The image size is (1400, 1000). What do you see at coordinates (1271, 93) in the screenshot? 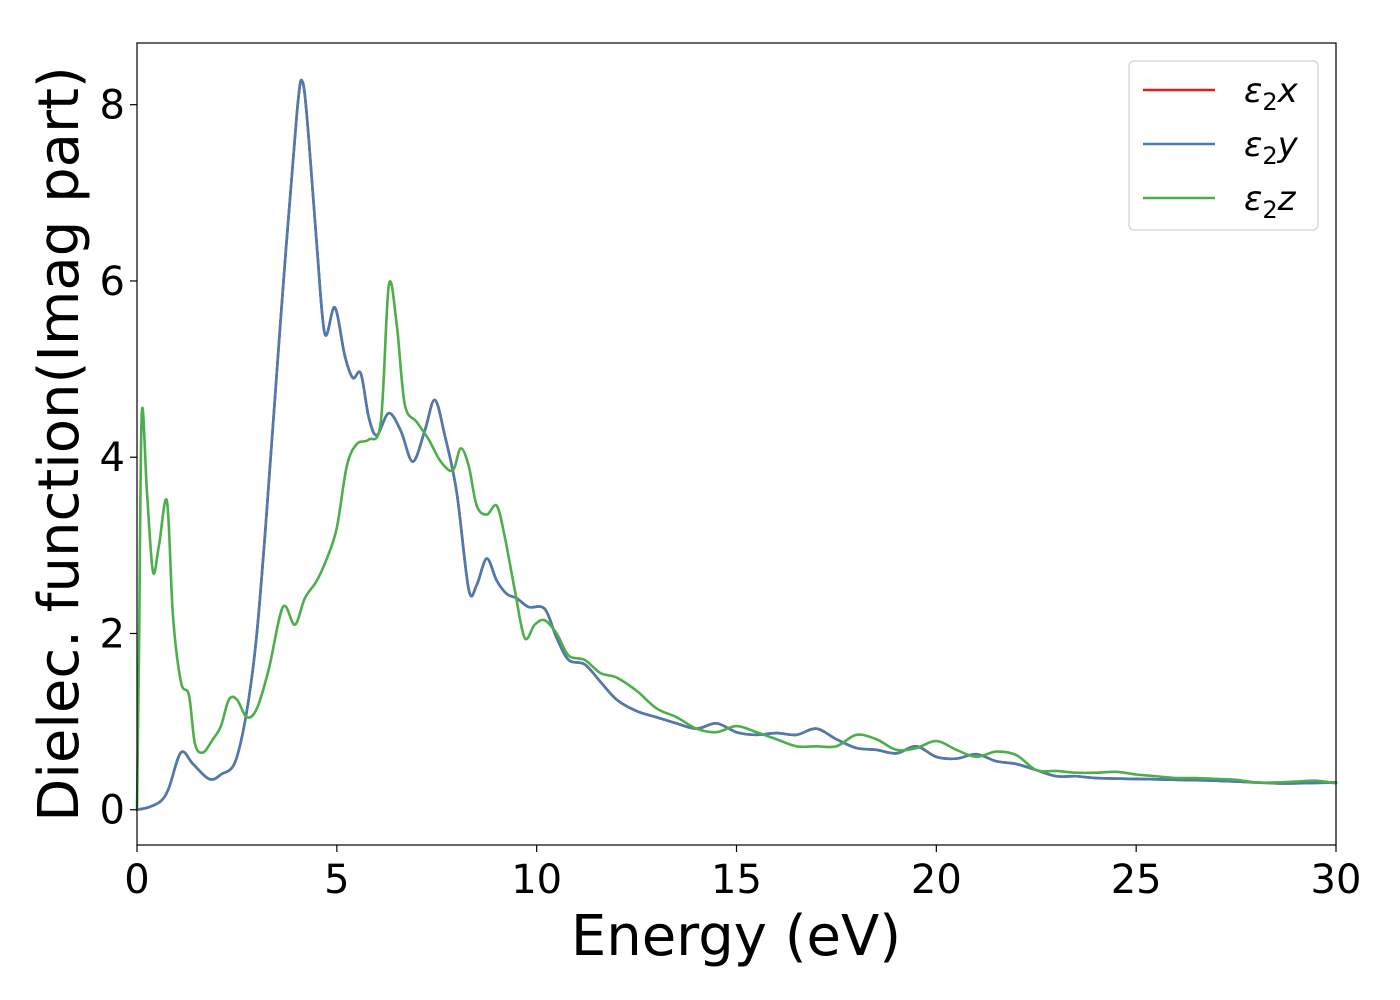
I see `legend-label-eps2x: ε2x` at bounding box center [1271, 93].